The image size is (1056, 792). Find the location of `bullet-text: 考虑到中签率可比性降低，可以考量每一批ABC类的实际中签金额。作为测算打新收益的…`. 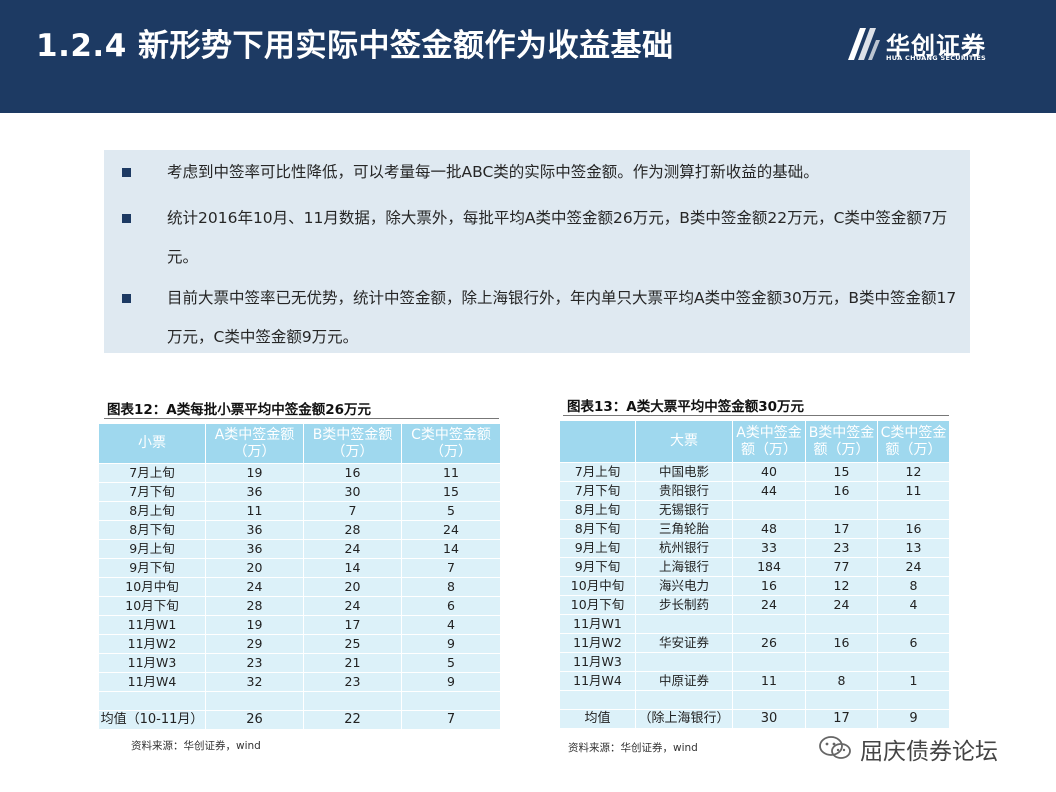

bullet-text: 考虑到中签率可比性降低，可以考量每一批ABC类的实际中签金额。作为测算打新收益的… is located at coordinates (493, 172).